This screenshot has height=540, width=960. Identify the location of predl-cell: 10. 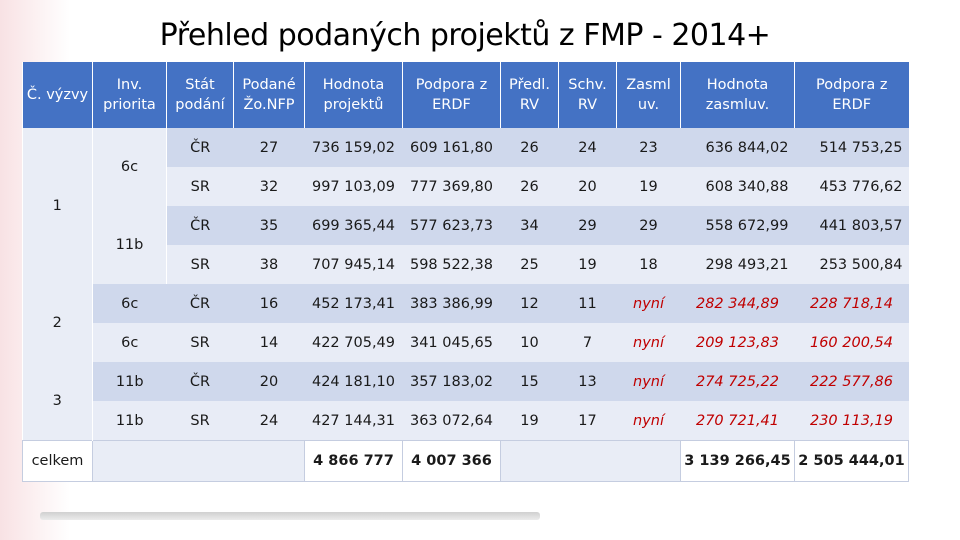
(529, 342).